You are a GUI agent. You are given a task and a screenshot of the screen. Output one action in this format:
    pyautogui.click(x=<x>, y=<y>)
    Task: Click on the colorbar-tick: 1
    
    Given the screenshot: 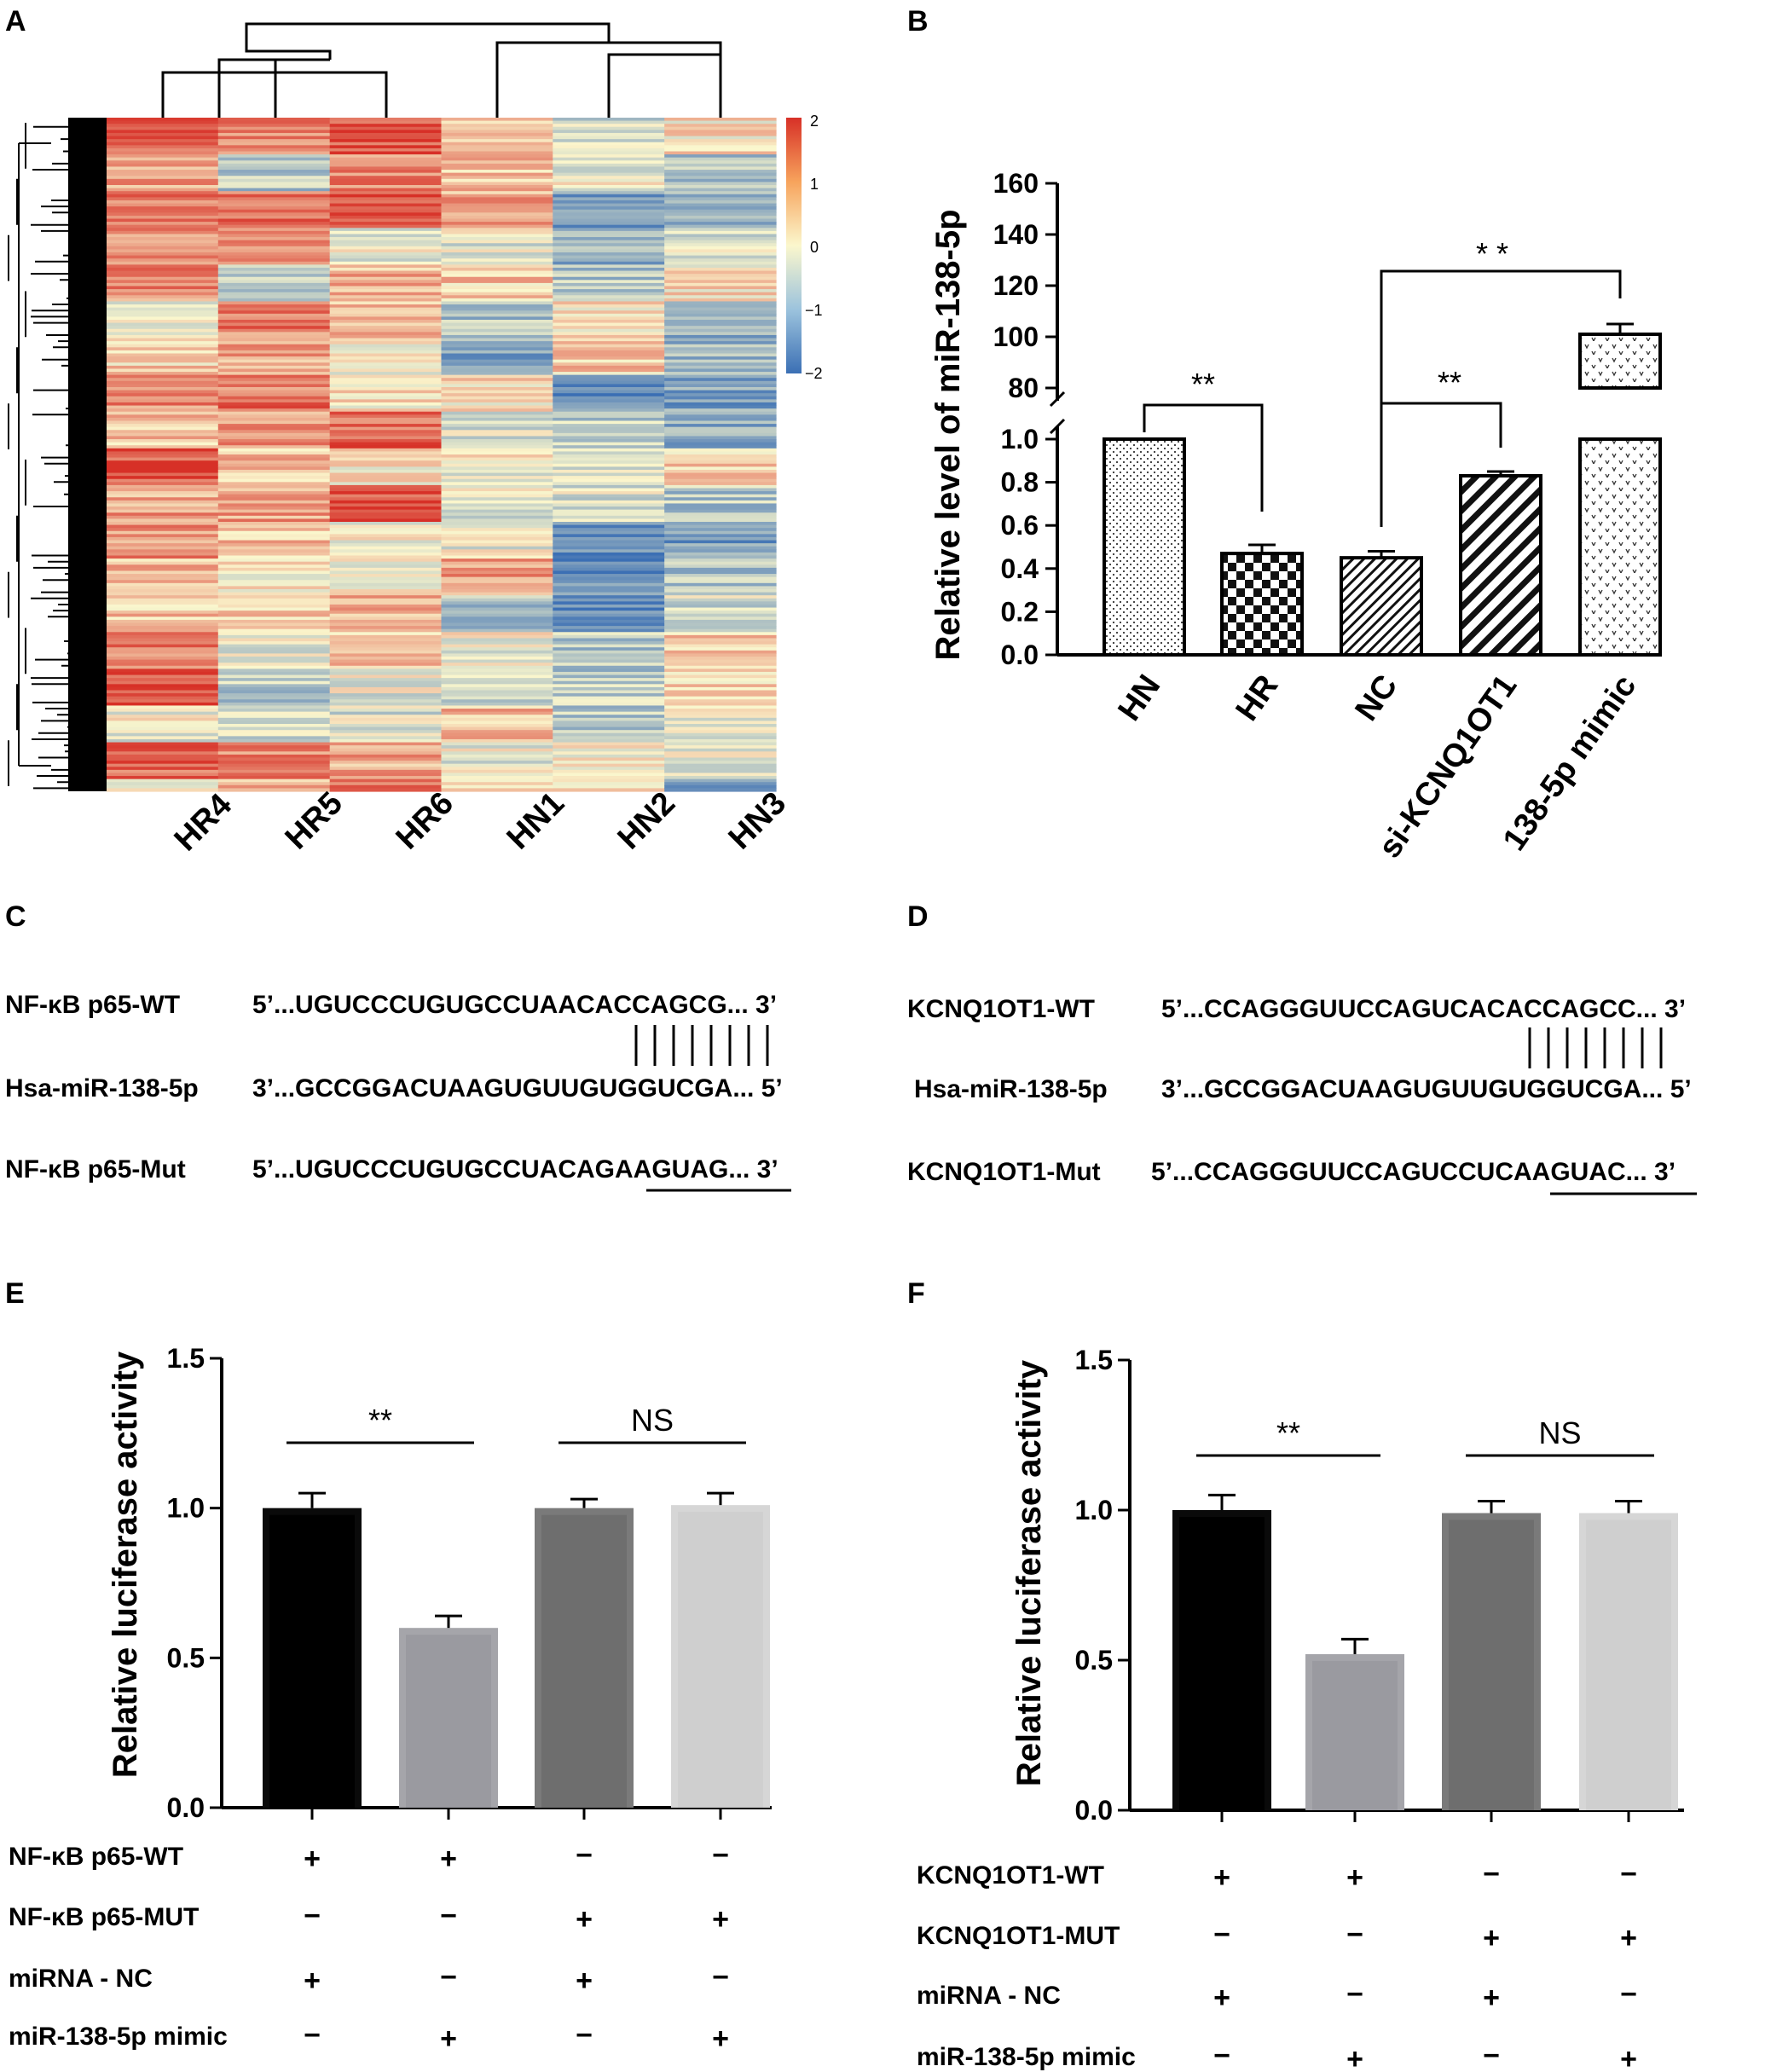 What is the action you would take?
    pyautogui.click(x=814, y=184)
    